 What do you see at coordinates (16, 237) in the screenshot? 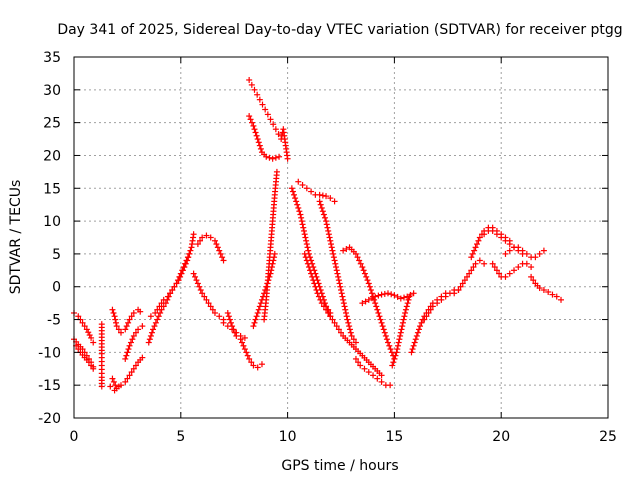
I see `y-axis-label: SDTVAR / TECUs` at bounding box center [16, 237].